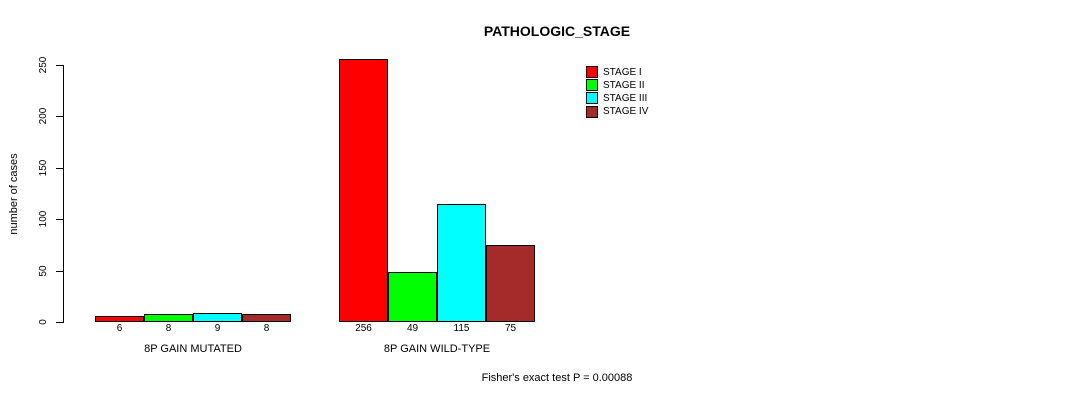 This screenshot has width=1090, height=400. What do you see at coordinates (63, 194) in the screenshot?
I see `y-axis-line` at bounding box center [63, 194].